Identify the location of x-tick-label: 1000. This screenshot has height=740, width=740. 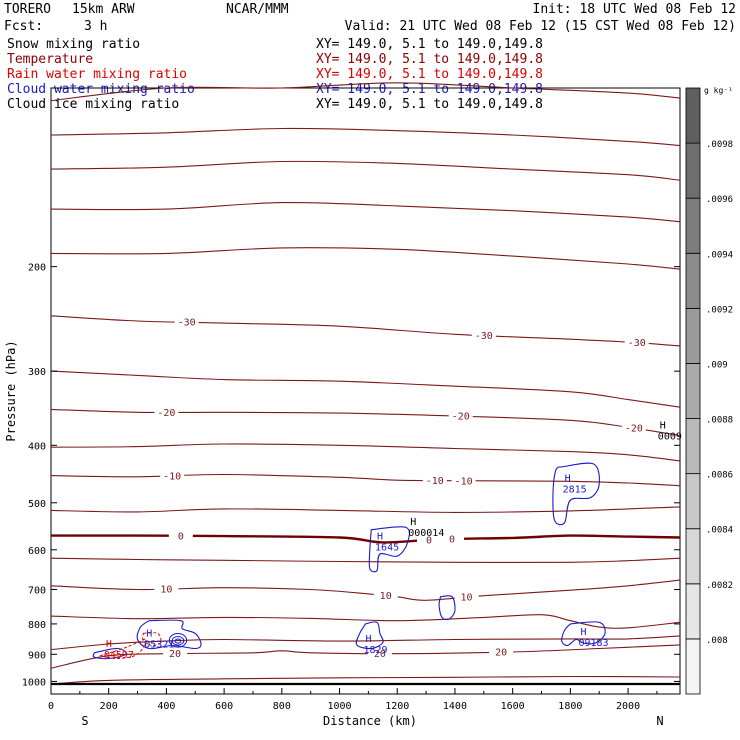
(339, 706).